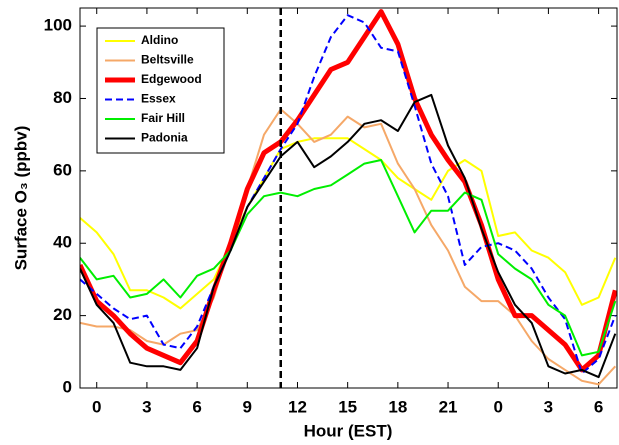 The height and width of the screenshot is (445, 619). What do you see at coordinates (62, 242) in the screenshot?
I see `y-tick-label: 40` at bounding box center [62, 242].